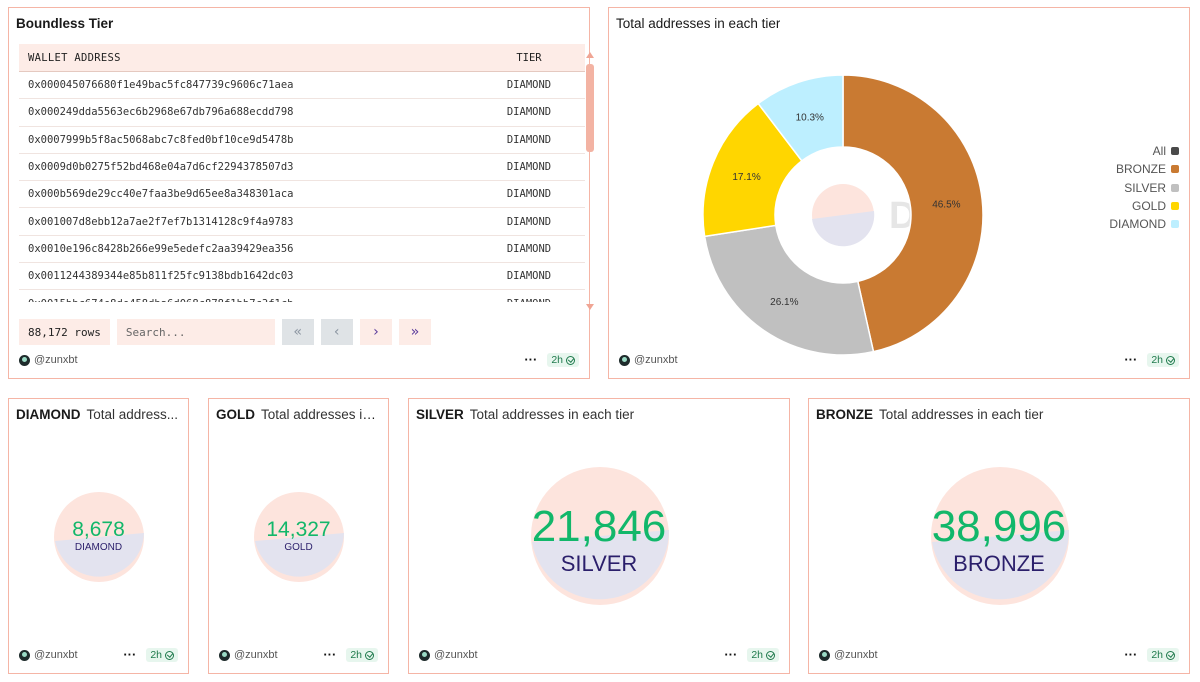 The width and height of the screenshot is (1200, 682). Describe the element at coordinates (74, 57) in the screenshot. I see `column-header-wallet-address: WALLET ADDRESS` at that location.